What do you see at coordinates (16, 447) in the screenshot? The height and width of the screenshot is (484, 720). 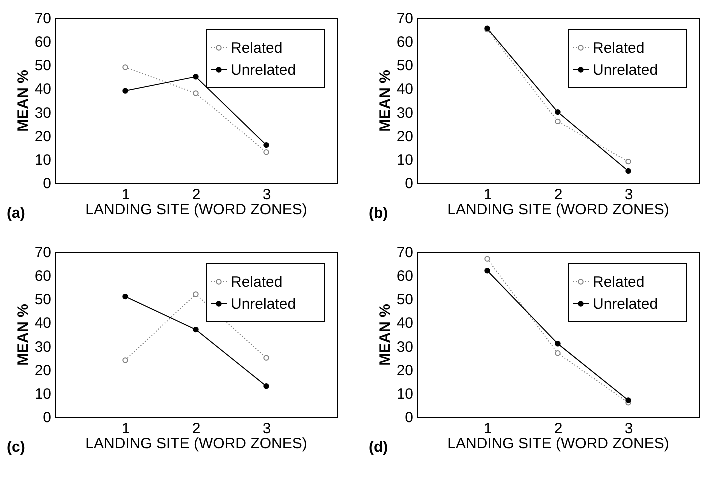 I see `text: (c)` at bounding box center [16, 447].